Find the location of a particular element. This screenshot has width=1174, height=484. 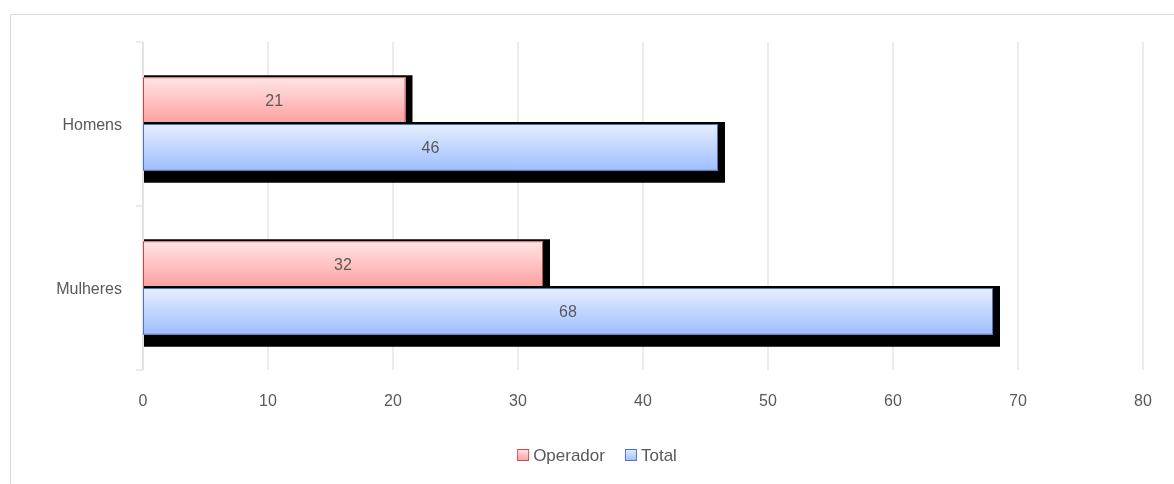

data-label: 46 is located at coordinates (430, 147).